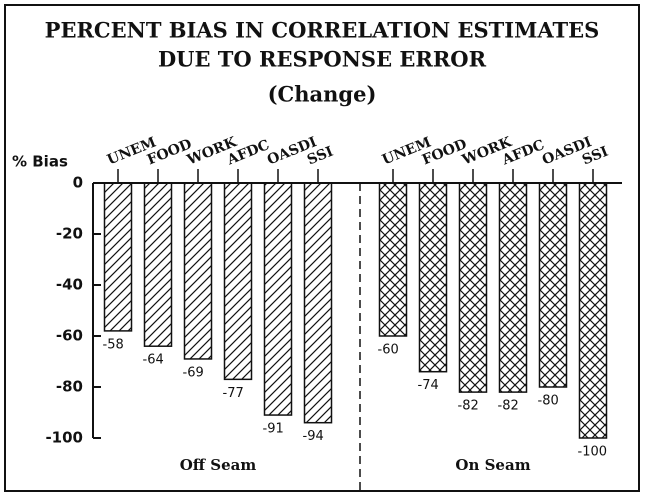 The height and width of the screenshot is (496, 645). Describe the element at coordinates (233, 393) in the screenshot. I see `value-label: -77` at that location.